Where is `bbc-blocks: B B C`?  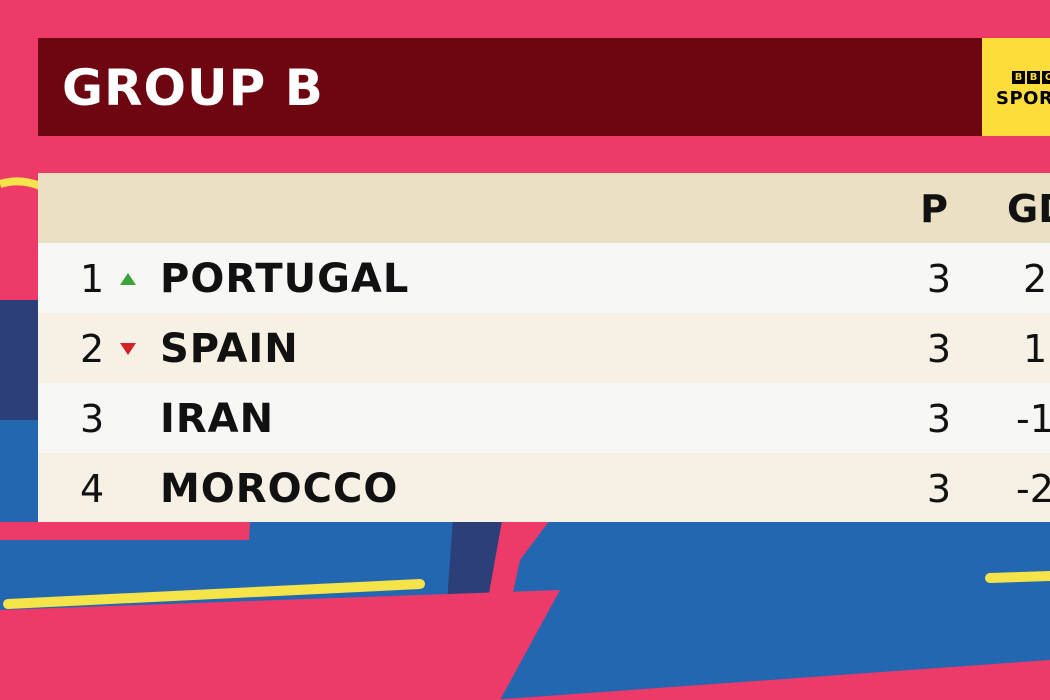
bbc-blocks: B B C is located at coordinates (1031, 77).